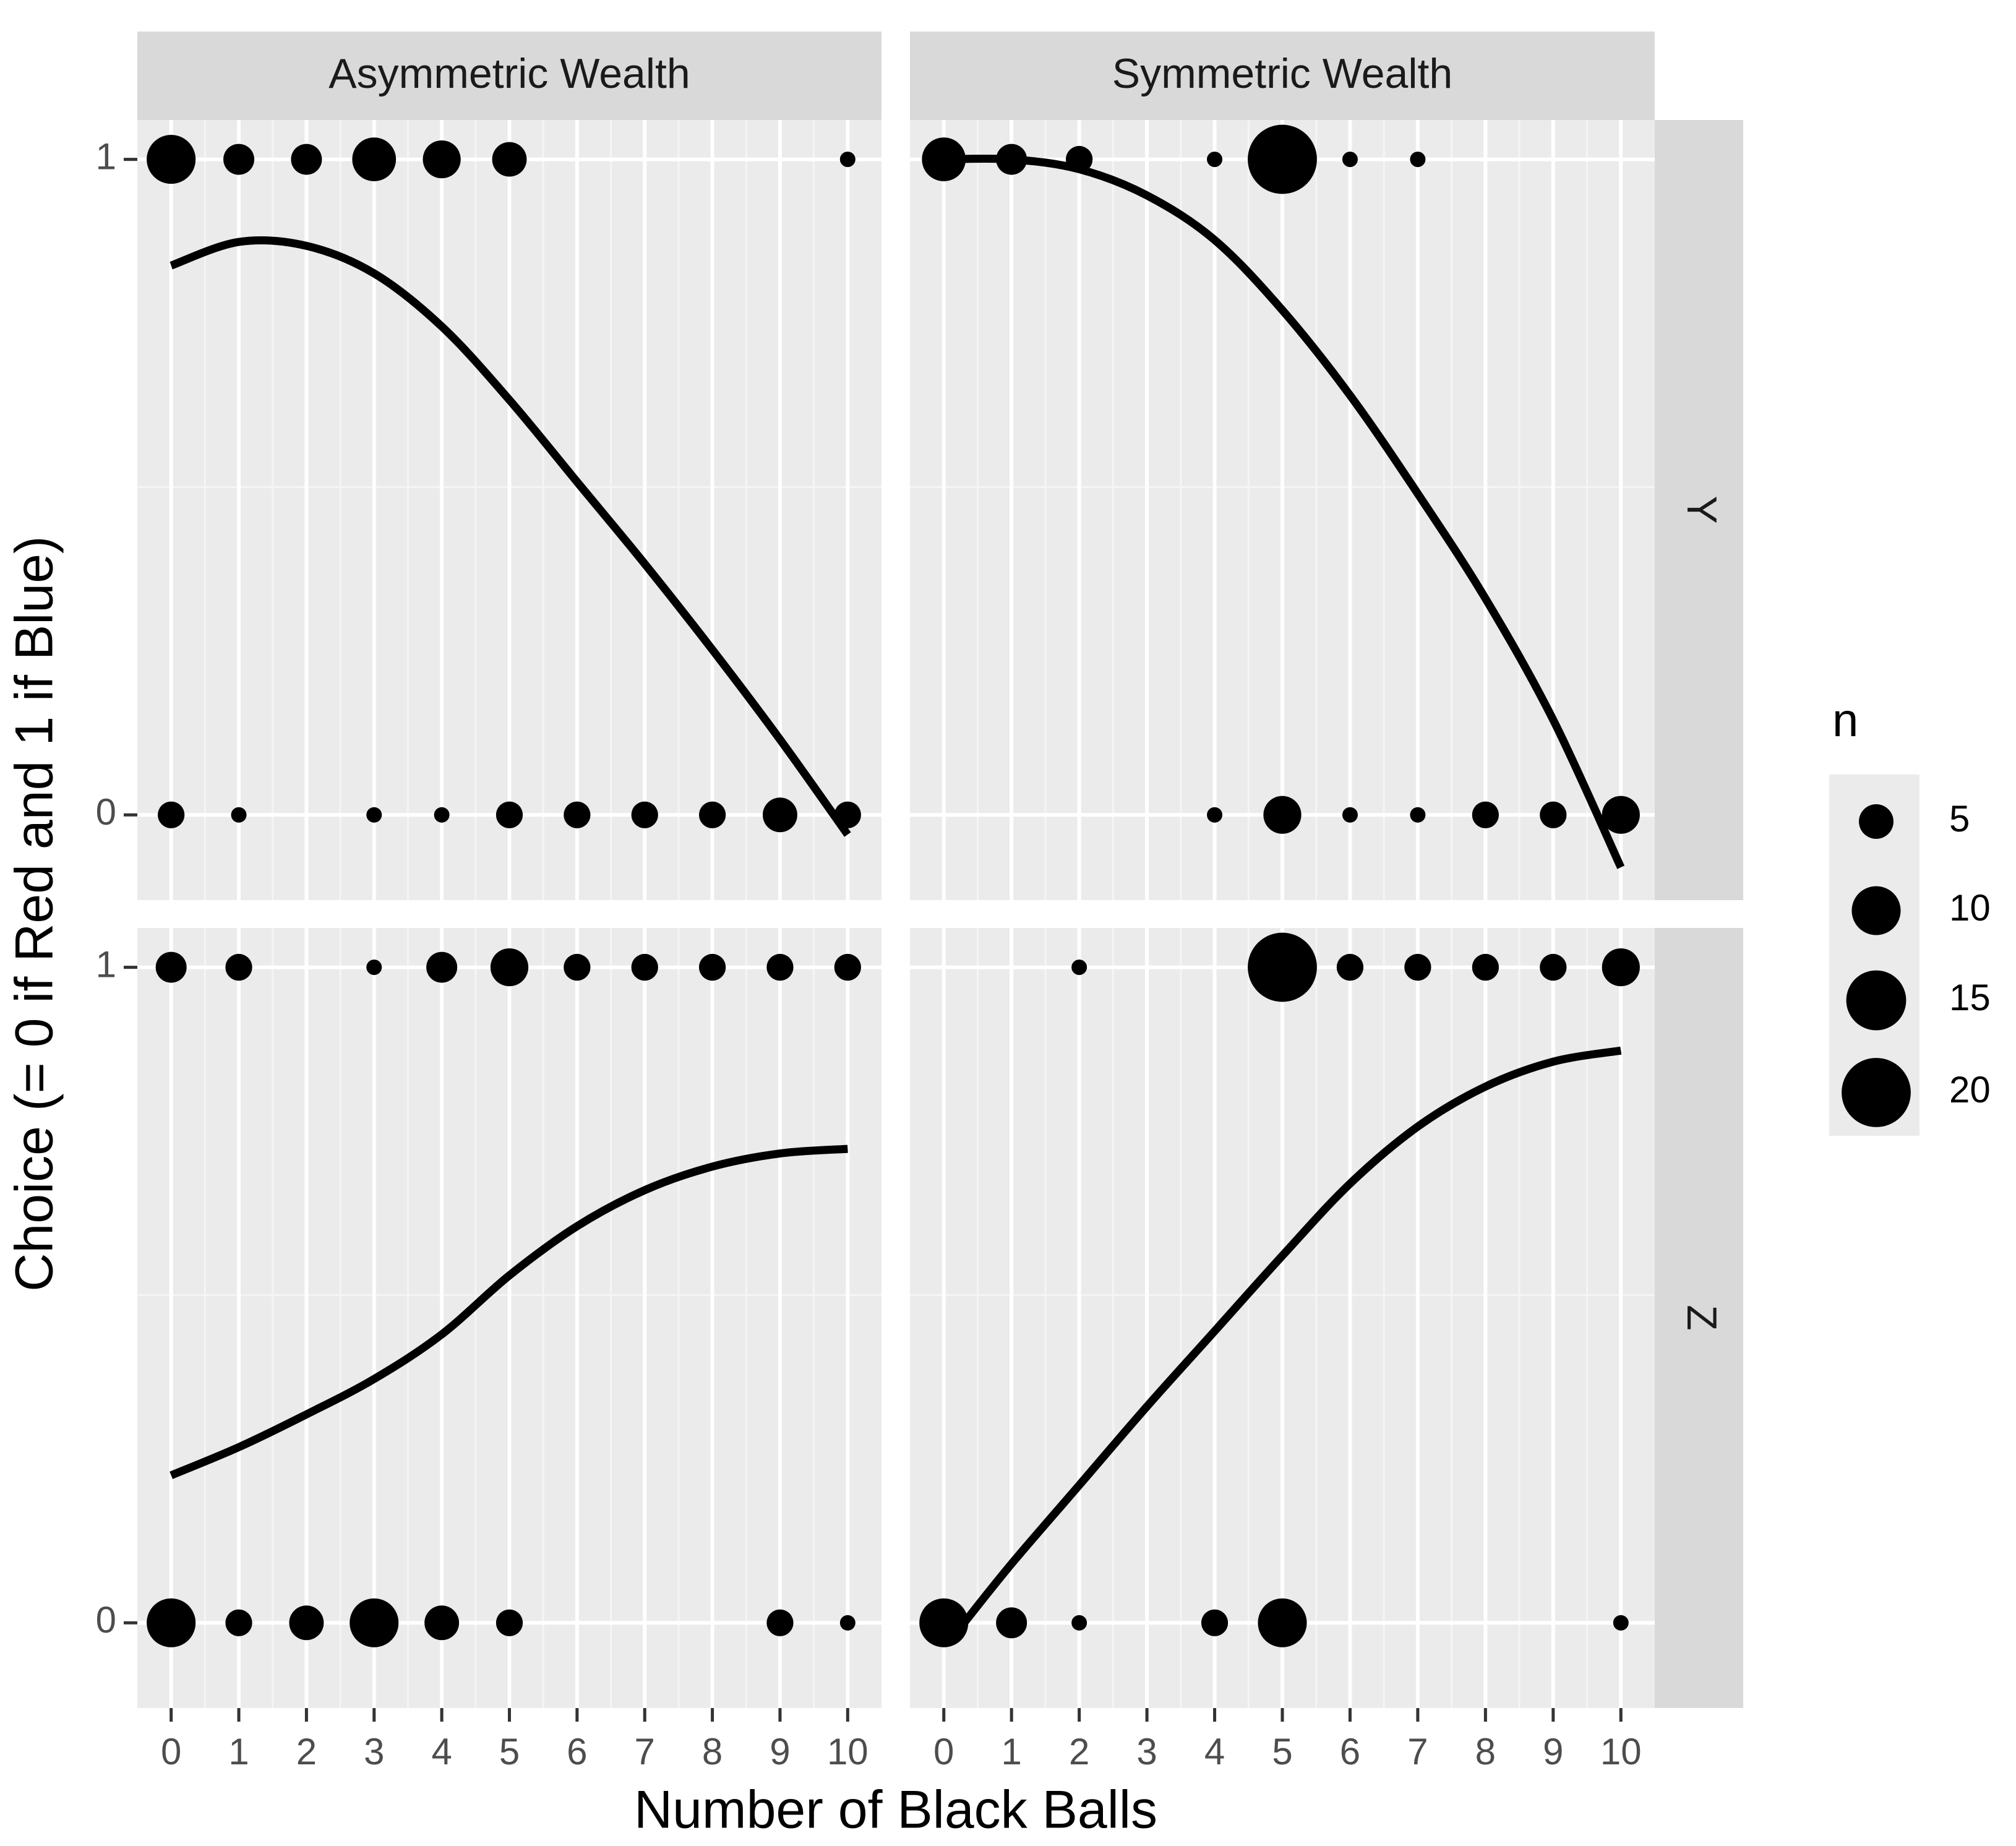 This screenshot has width=2016, height=1846. What do you see at coordinates (1701, 1318) in the screenshot?
I see `row-facet-label-z: Z` at bounding box center [1701, 1318].